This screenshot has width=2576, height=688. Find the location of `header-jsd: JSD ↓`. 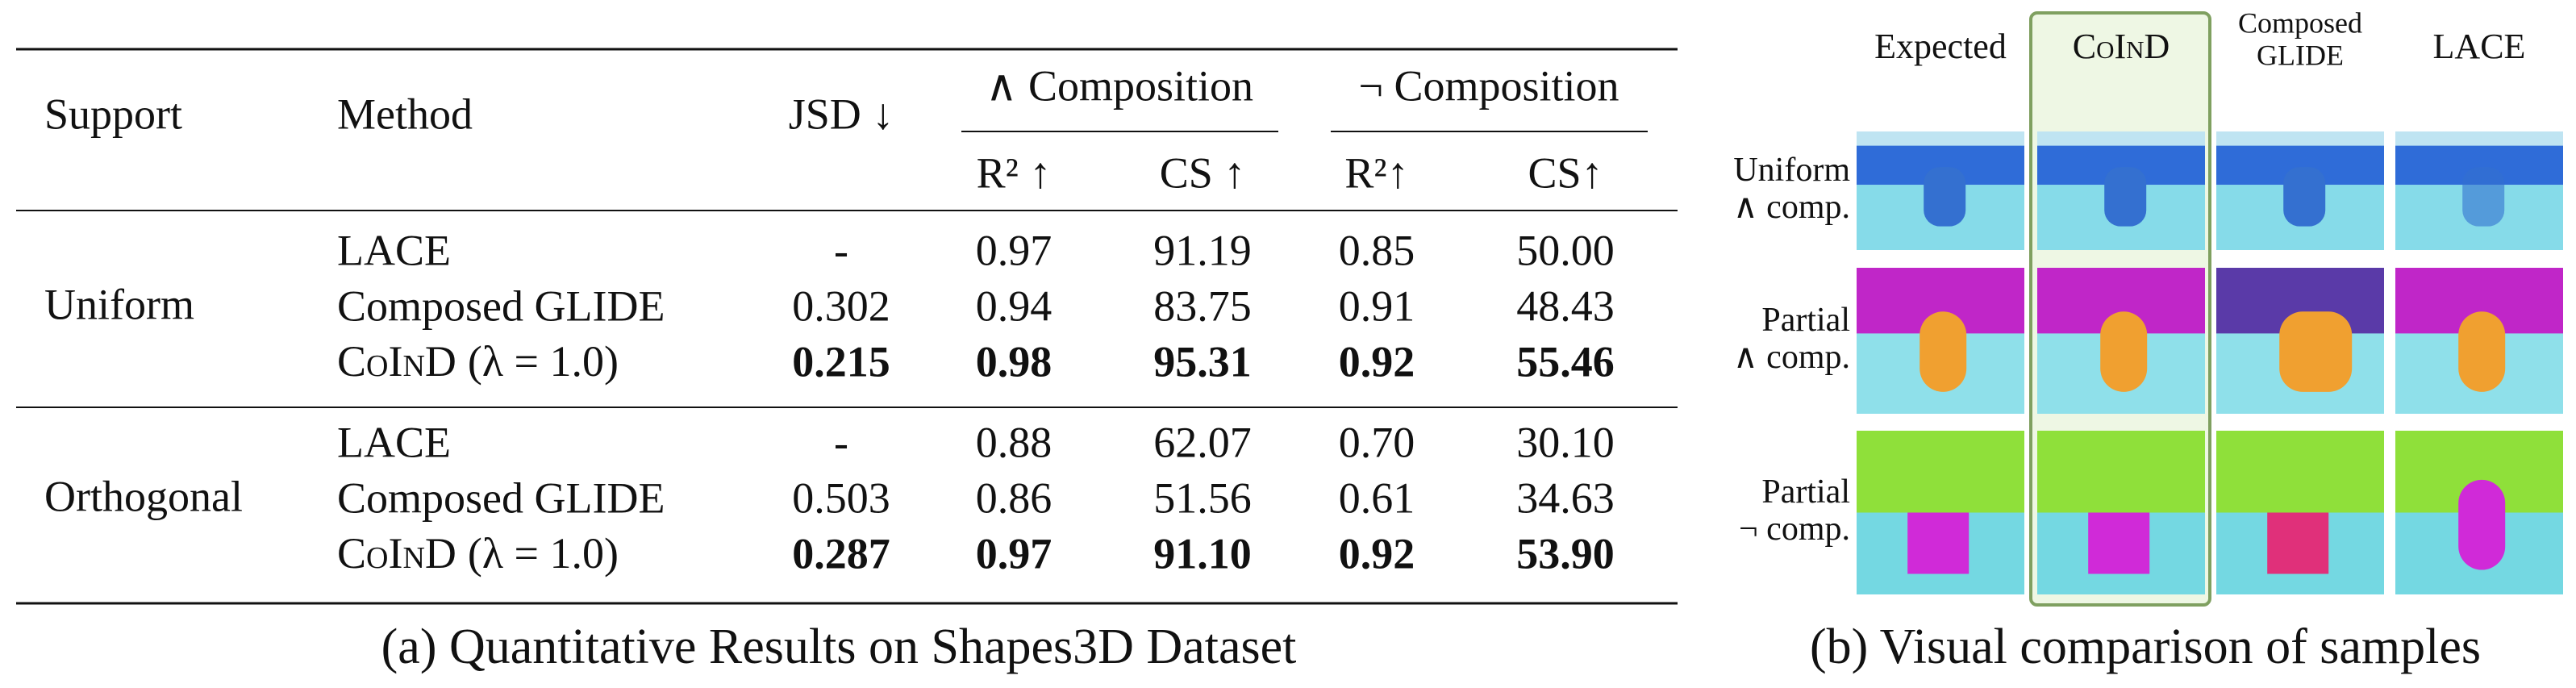

header-jsd: JSD ↓ is located at coordinates (841, 114).